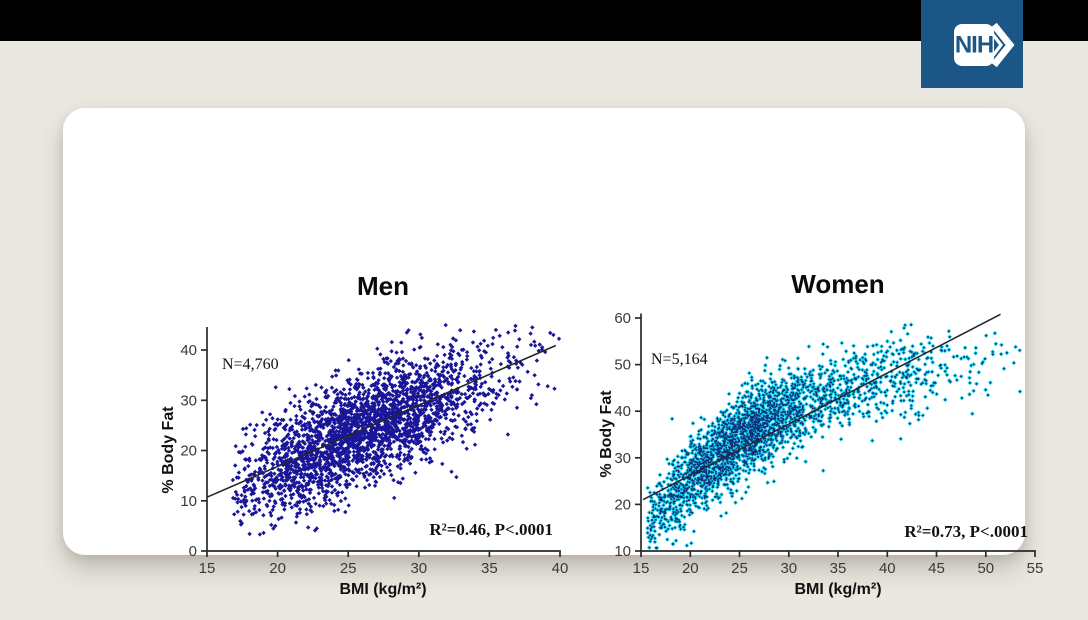  What do you see at coordinates (381, 421) in the screenshot?
I see `men-regression-line` at bounding box center [381, 421].